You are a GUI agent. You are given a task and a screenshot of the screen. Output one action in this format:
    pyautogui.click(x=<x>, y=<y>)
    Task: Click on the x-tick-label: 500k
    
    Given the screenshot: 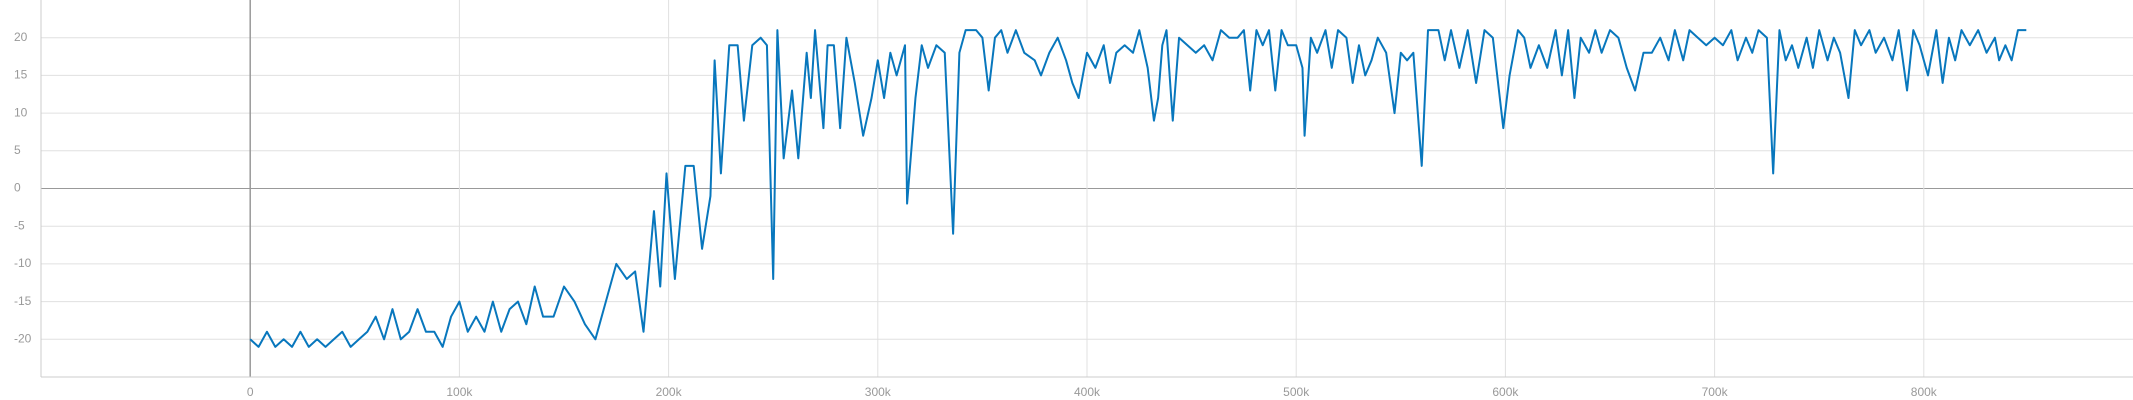 What is the action you would take?
    pyautogui.click(x=1296, y=392)
    